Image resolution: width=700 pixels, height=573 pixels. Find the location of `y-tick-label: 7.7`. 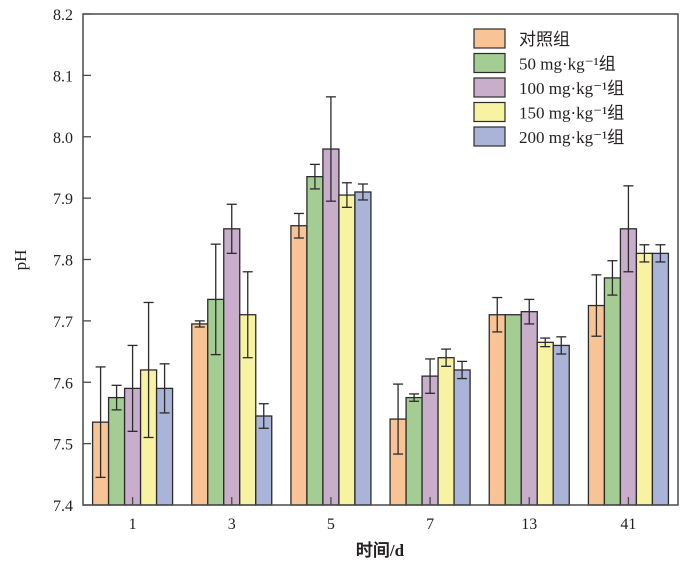

y-tick-label: 7.7 is located at coordinates (63, 322).